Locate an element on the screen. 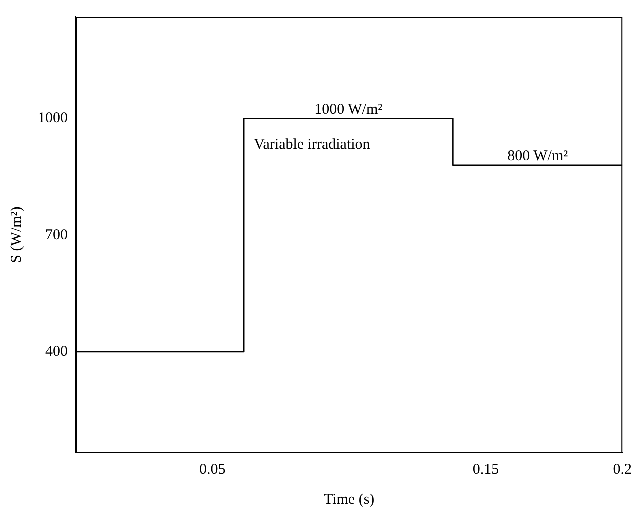 This screenshot has height=517, width=640. x-axis-title: Time (s) is located at coordinates (349, 500).